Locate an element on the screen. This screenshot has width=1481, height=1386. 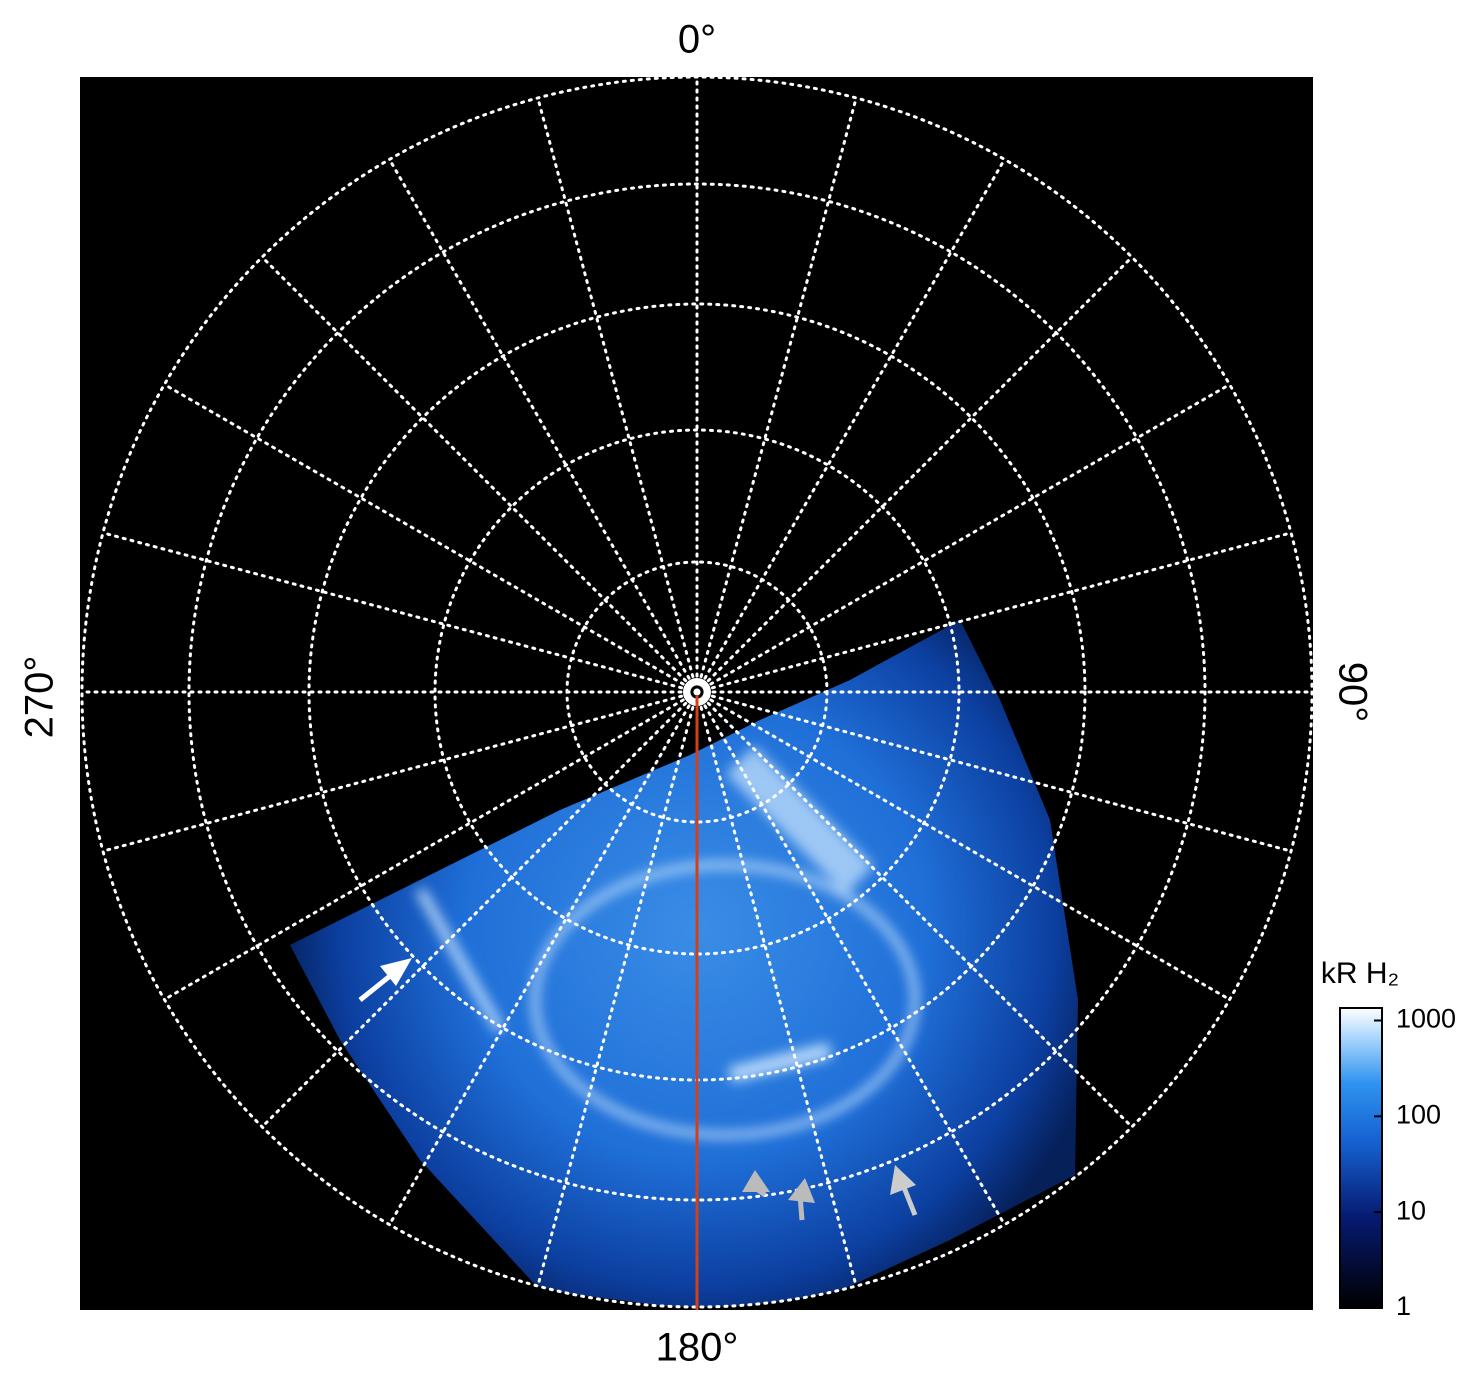
angle-label-left: 270° is located at coordinates (40, 697).